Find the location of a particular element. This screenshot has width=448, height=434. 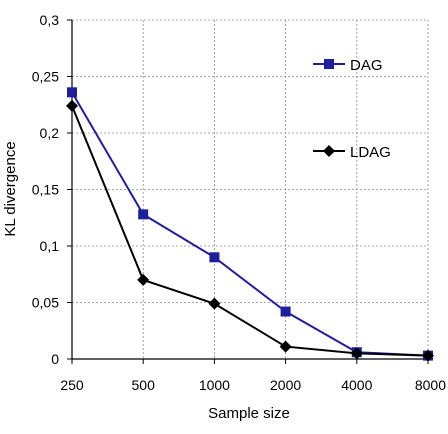

y-tick-label: 0 is located at coordinates (55, 359).